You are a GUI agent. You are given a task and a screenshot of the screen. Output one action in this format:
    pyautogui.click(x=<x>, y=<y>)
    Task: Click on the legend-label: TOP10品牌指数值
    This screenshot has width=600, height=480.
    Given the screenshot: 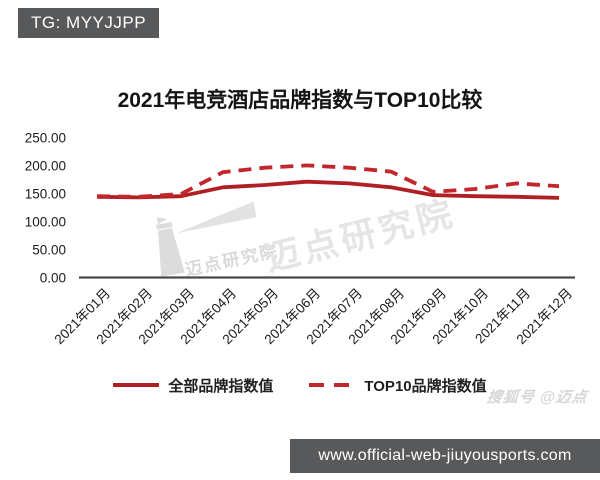 What is the action you would take?
    pyautogui.click(x=425, y=386)
    